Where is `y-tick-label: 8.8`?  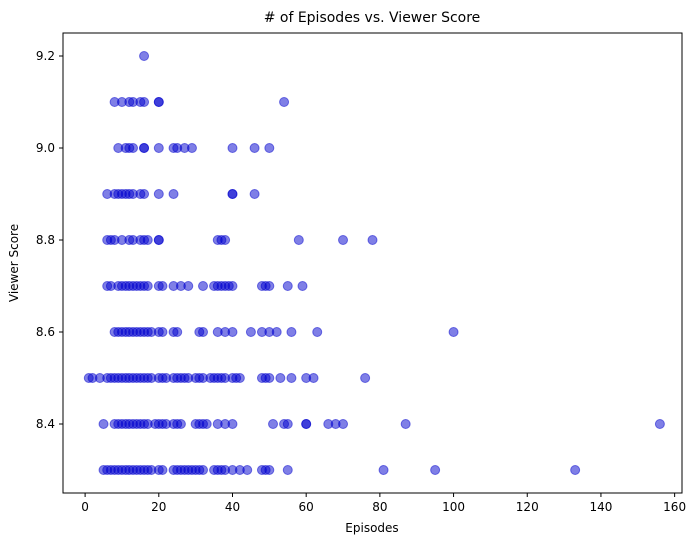
y-tick-label: 8.8 is located at coordinates (45, 240).